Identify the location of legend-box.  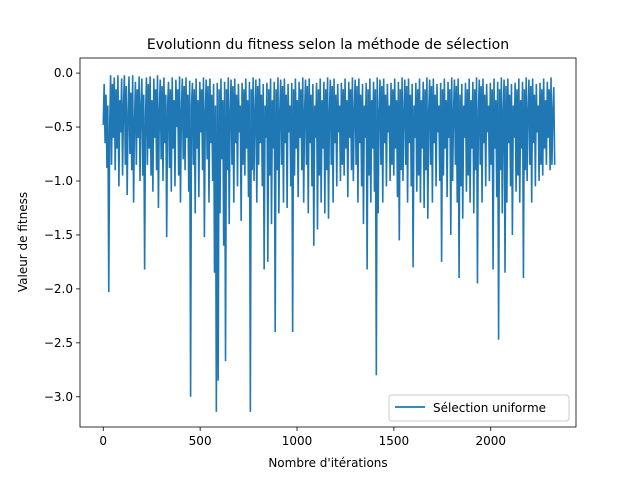
(479, 408).